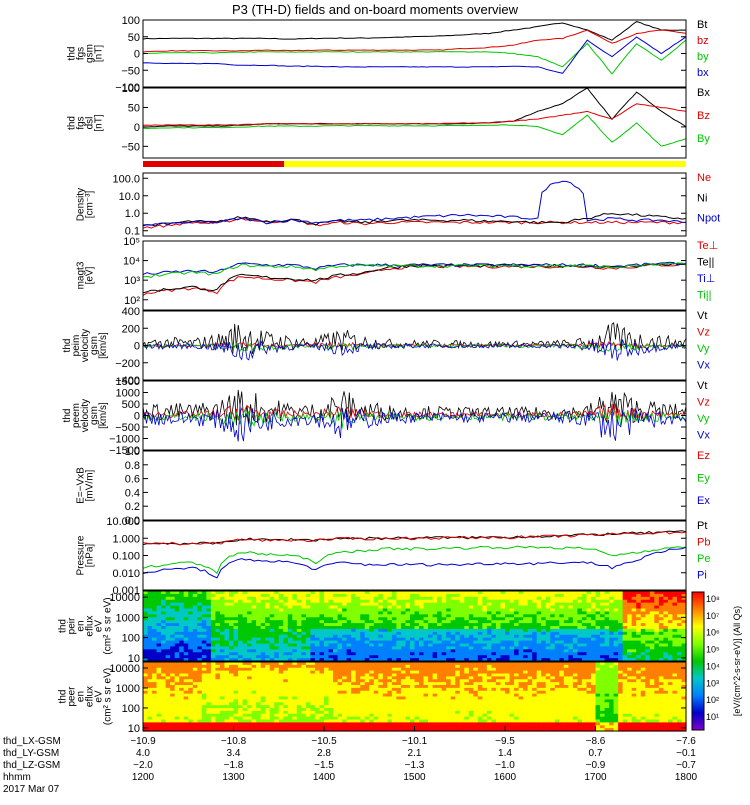  What do you see at coordinates (703, 93) in the screenshot?
I see `legend-entry: Bx` at bounding box center [703, 93].